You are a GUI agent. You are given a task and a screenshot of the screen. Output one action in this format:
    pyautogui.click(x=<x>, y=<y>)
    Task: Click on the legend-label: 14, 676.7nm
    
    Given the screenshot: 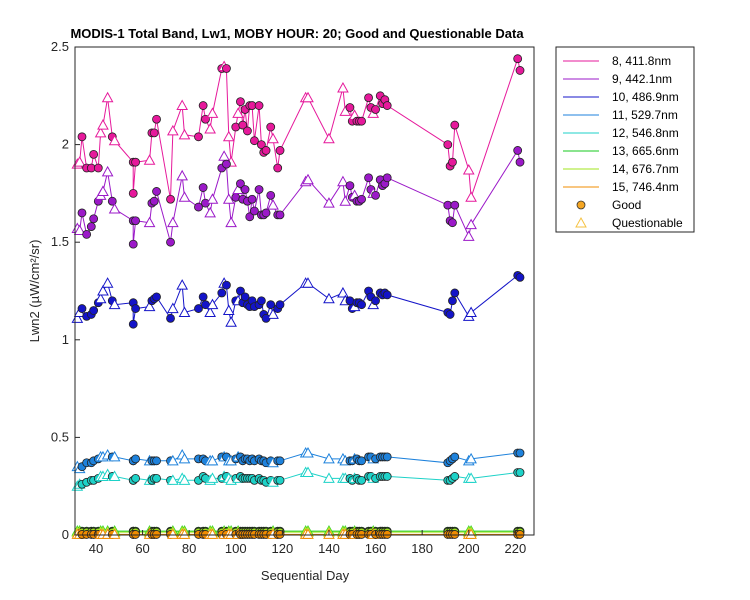 What is the action you would take?
    pyautogui.click(x=645, y=169)
    